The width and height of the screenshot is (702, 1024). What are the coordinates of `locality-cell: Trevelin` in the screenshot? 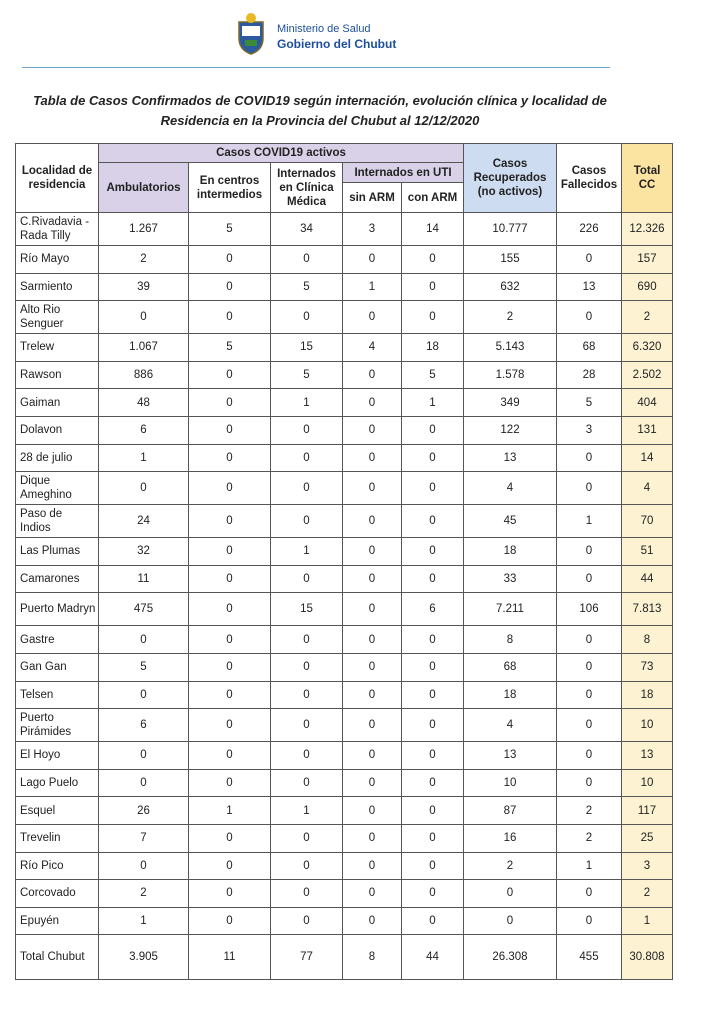 It's located at (57, 838).